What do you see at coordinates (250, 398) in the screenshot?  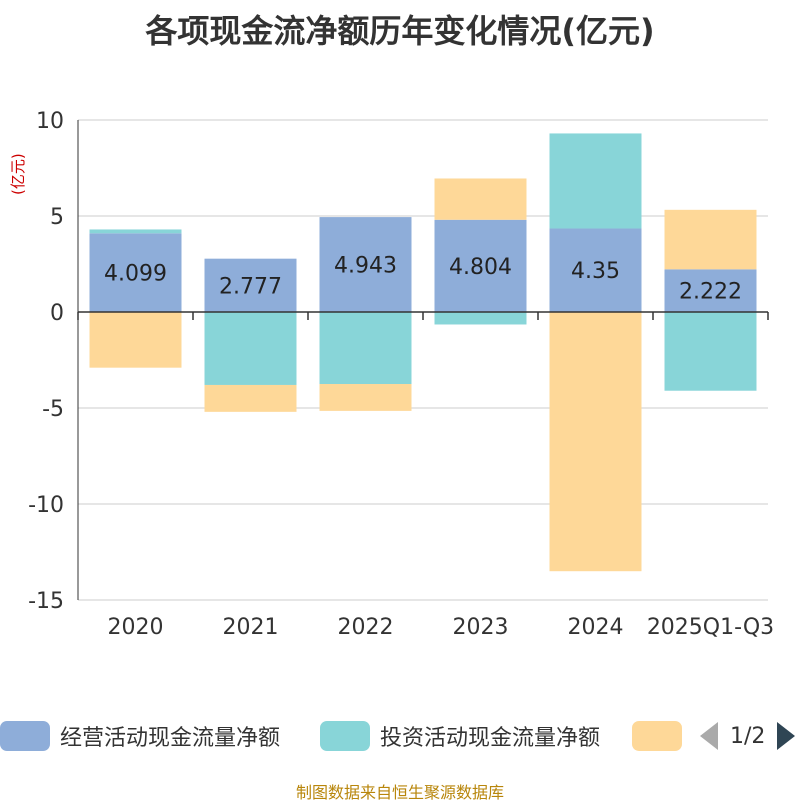 I see `bar-s2-2021` at bounding box center [250, 398].